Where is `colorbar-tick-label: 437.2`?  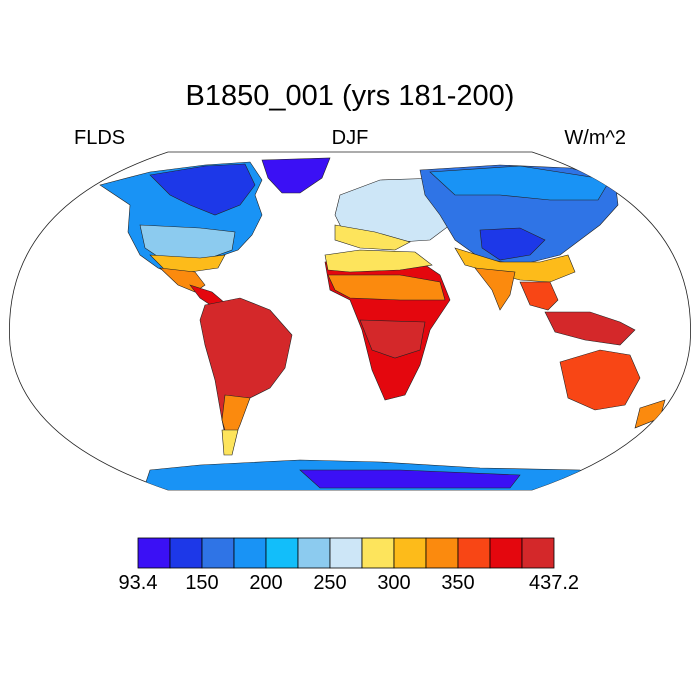 colorbar-tick-label: 437.2 is located at coordinates (554, 583).